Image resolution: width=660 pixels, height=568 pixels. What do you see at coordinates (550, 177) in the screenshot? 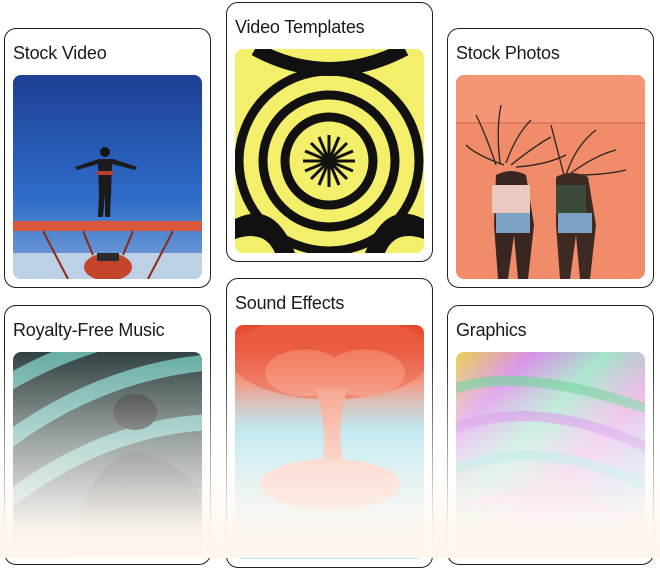
I see `stock-photos-thumbnail` at bounding box center [550, 177].